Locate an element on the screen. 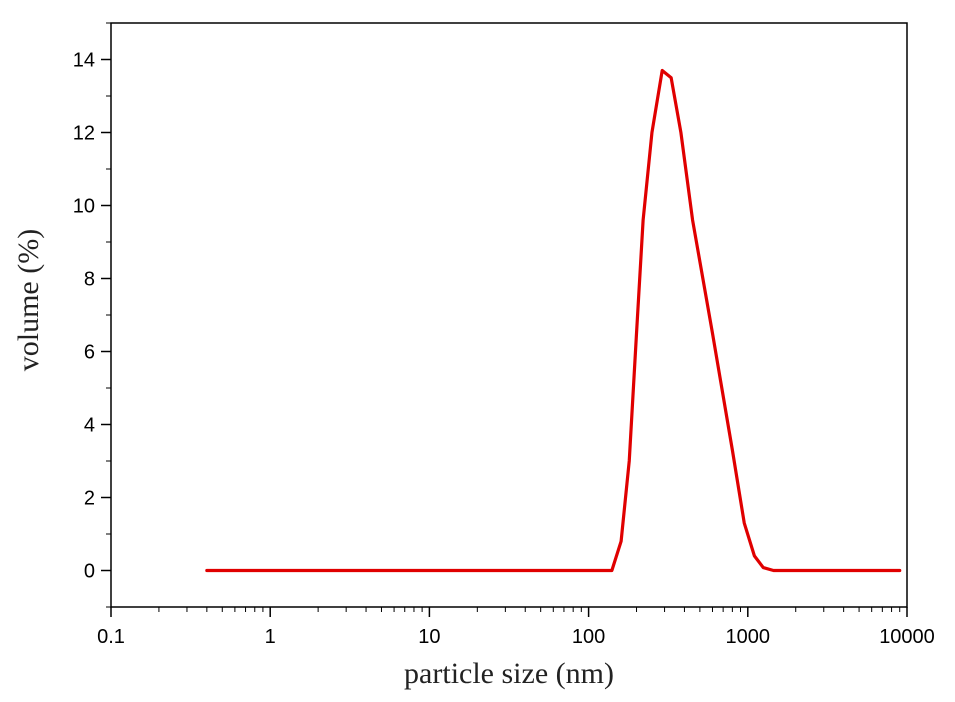  y-tick-label: 10 is located at coordinates (84, 207).